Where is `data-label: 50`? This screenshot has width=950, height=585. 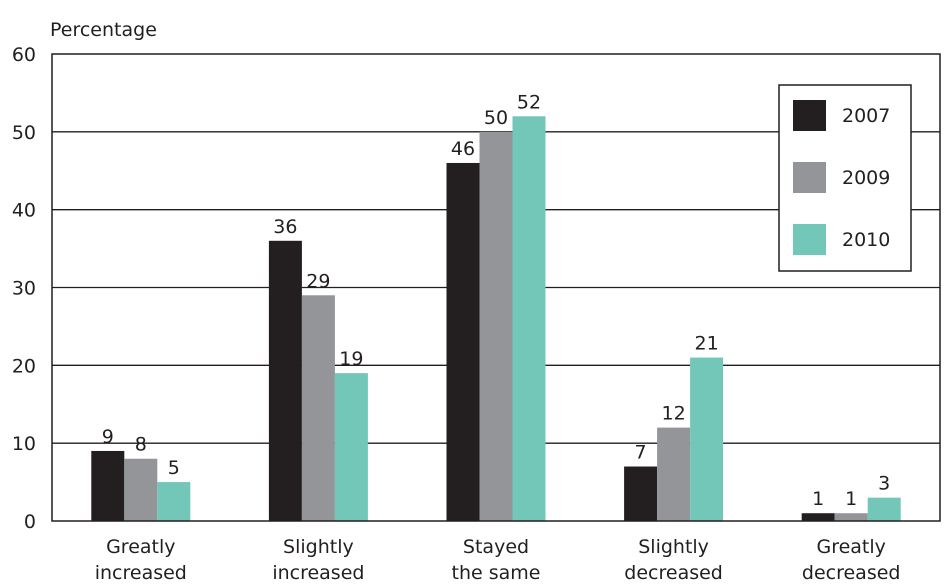
data-label: 50 is located at coordinates (496, 118).